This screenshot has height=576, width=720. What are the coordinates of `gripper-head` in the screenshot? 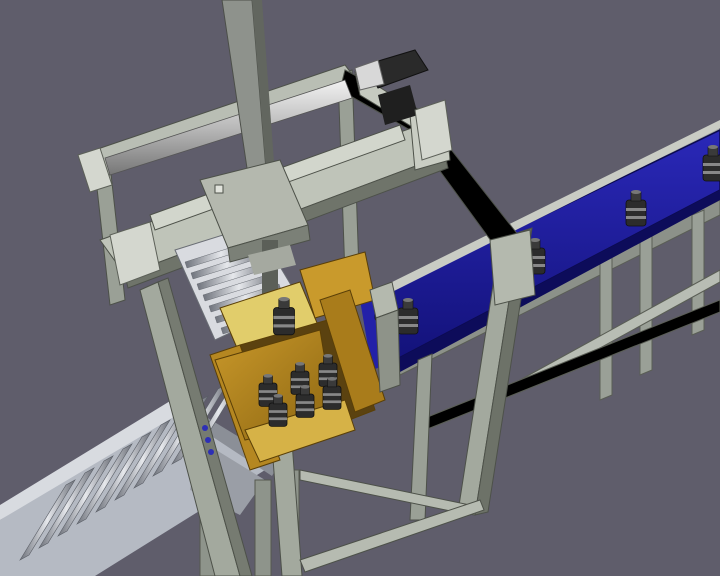 It's located at (272, 267).